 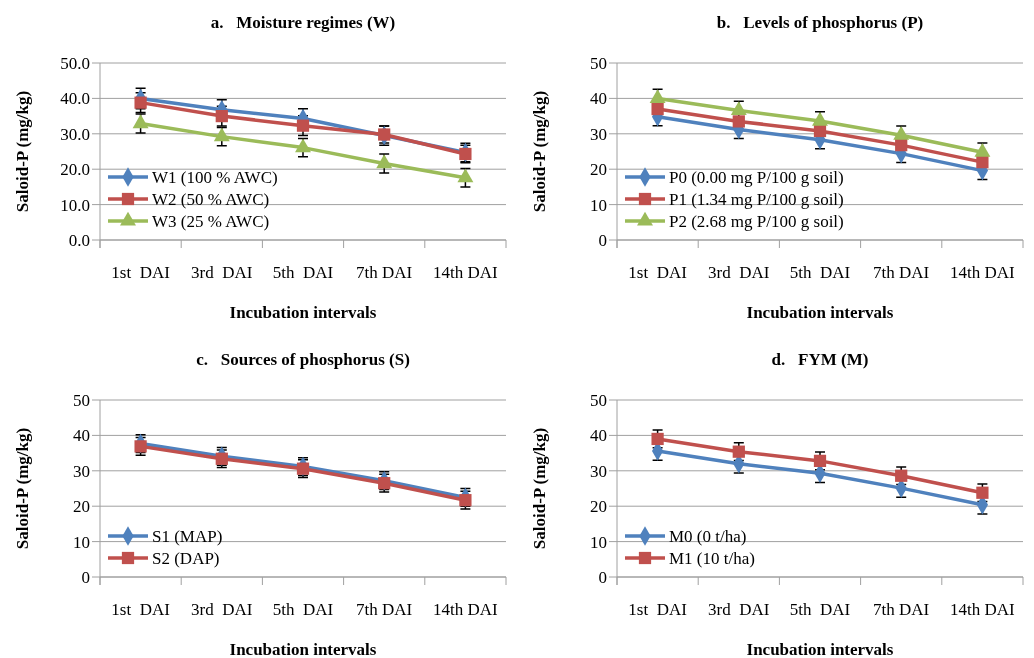 What do you see at coordinates (303, 22) in the screenshot?
I see `chart-title: a. Moisture regimes (W)` at bounding box center [303, 22].